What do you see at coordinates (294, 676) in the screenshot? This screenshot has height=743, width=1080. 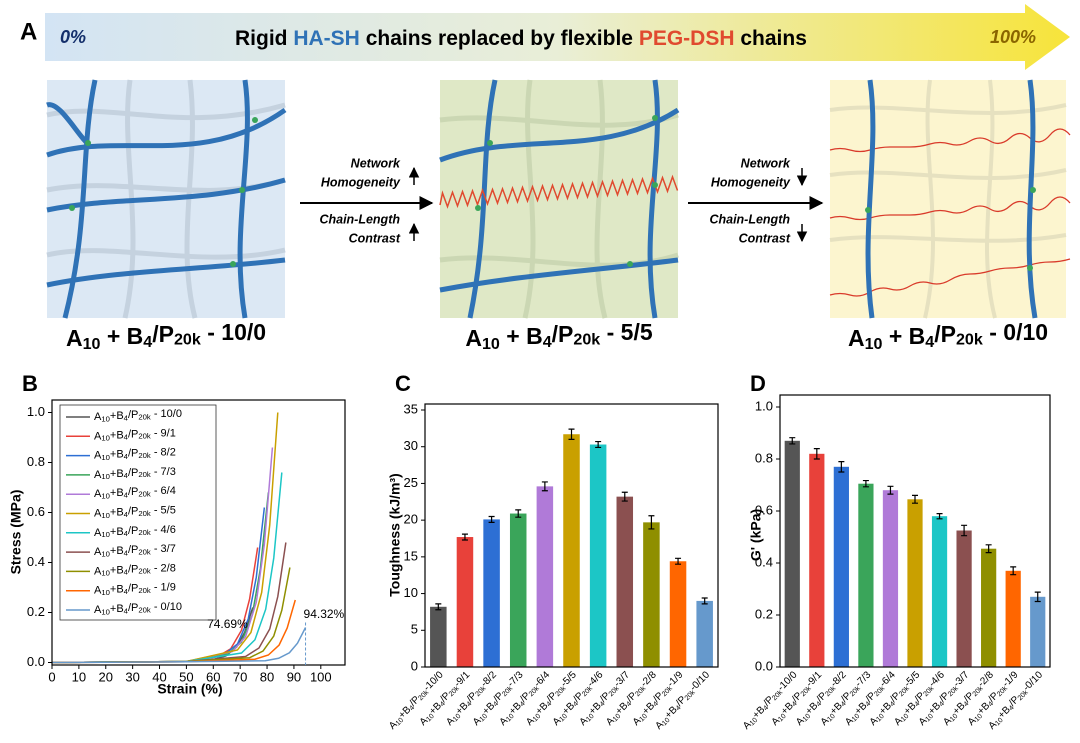 I see `x-tick-label: 90` at bounding box center [294, 676].